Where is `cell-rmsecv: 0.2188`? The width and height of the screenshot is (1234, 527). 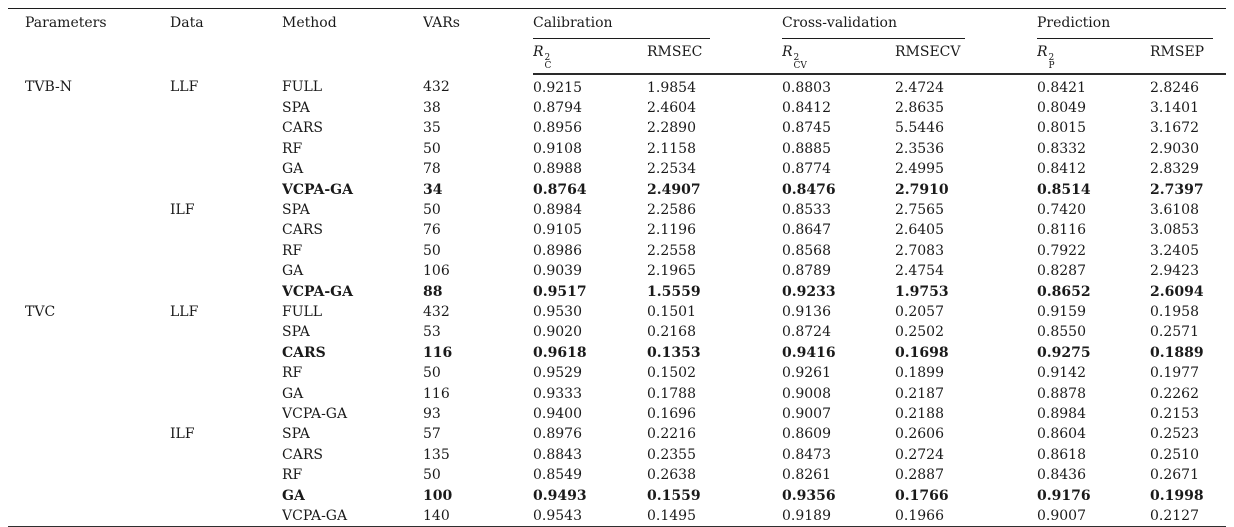 cell-rmsecv: 0.2188 is located at coordinates (919, 414).